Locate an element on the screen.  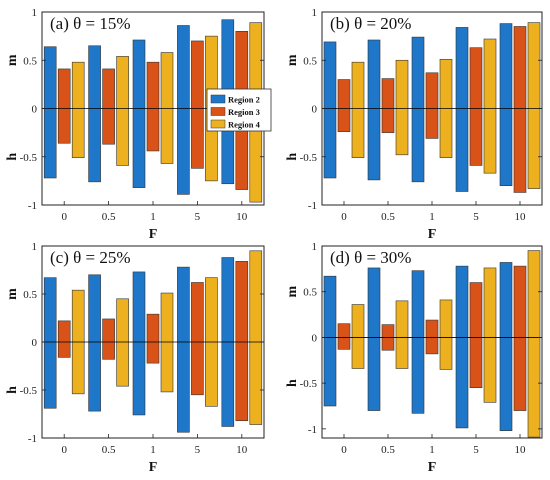
legend: Region 2 Region 3 Region 4 is located at coordinates (239, 110).